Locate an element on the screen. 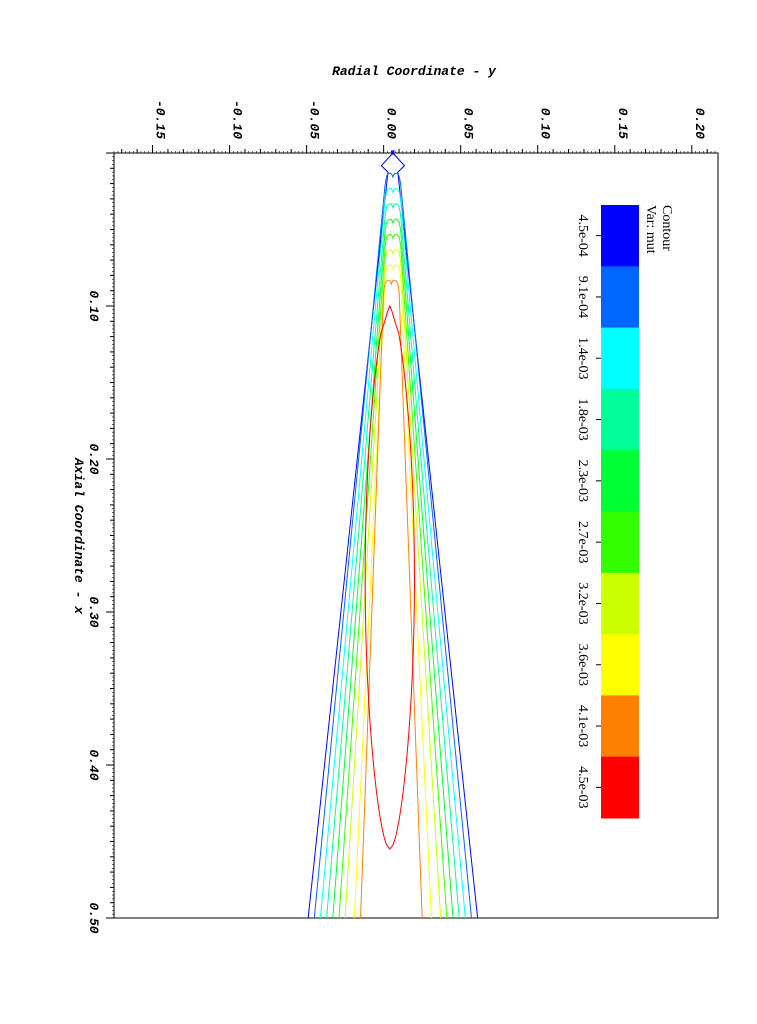 The height and width of the screenshot is (1024, 757). contour-line-2.3e-03 is located at coordinates (393, 568).